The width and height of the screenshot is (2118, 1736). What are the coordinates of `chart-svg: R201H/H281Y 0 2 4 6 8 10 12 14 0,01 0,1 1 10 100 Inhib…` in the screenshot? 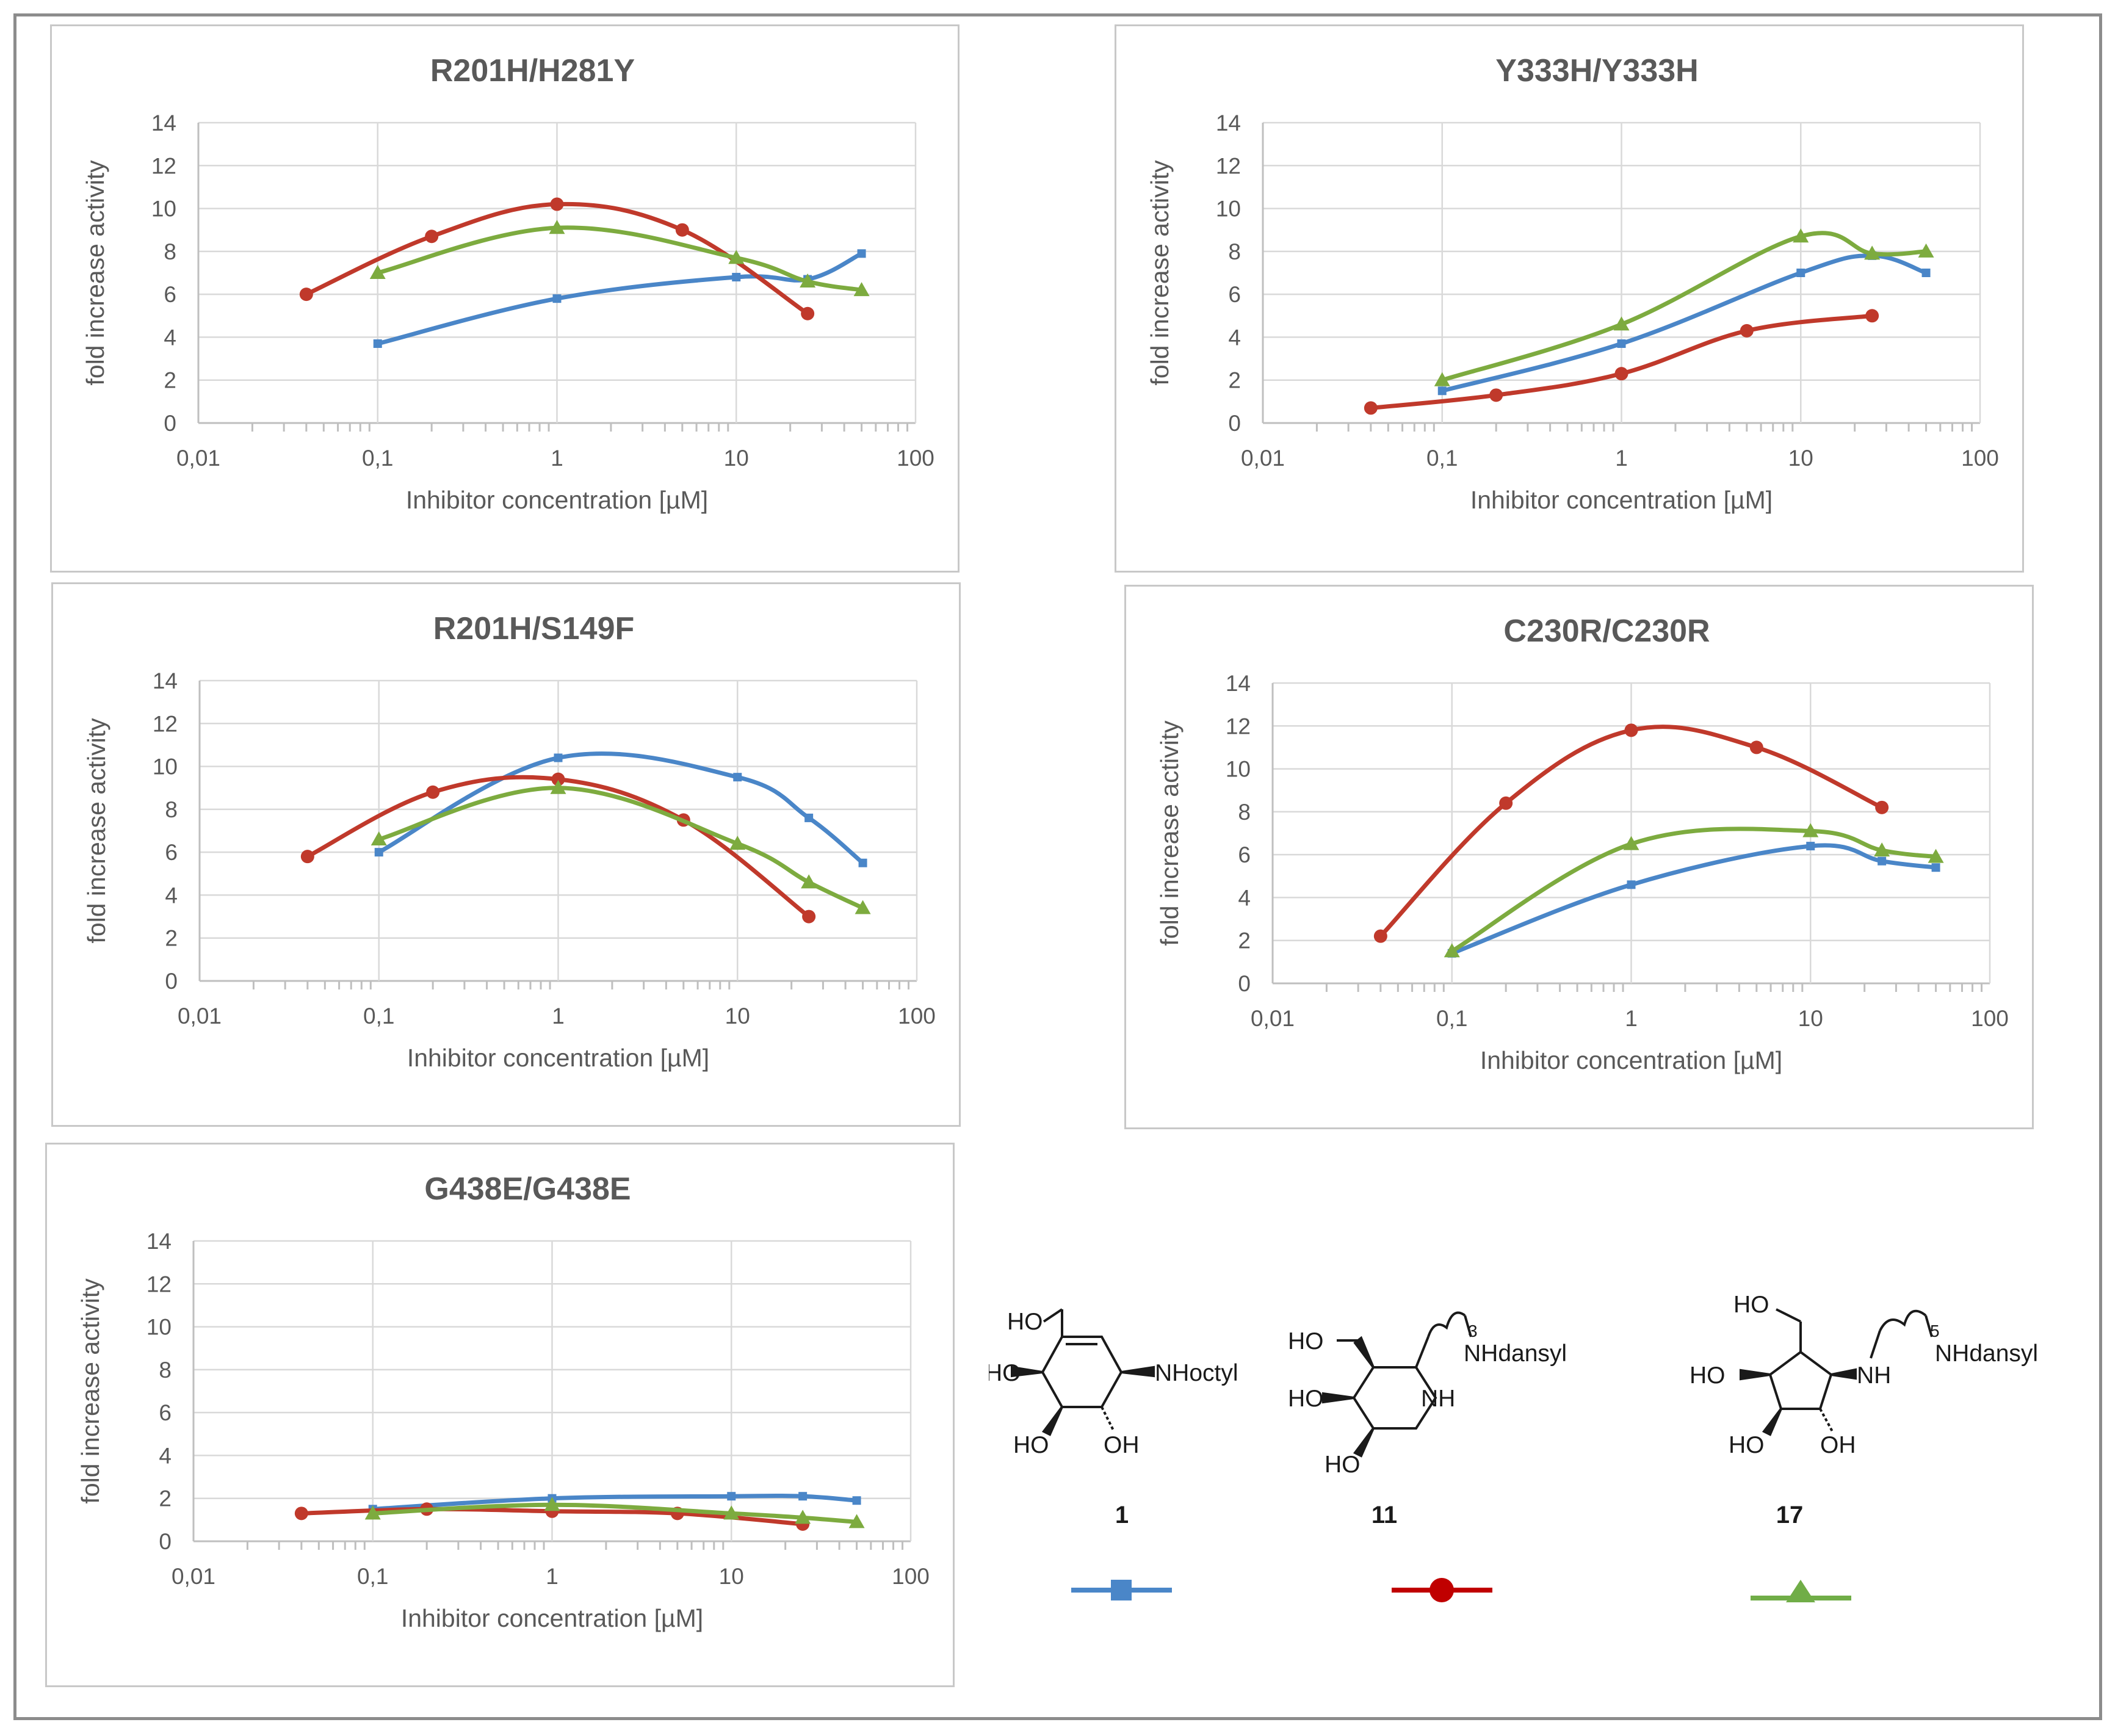 It's located at (507, 283).